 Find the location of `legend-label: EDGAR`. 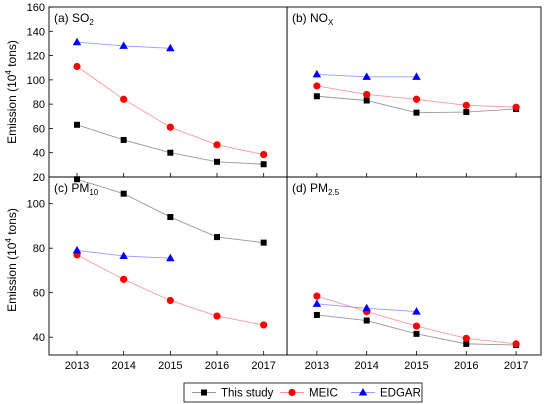

legend-label: EDGAR is located at coordinates (400, 394).